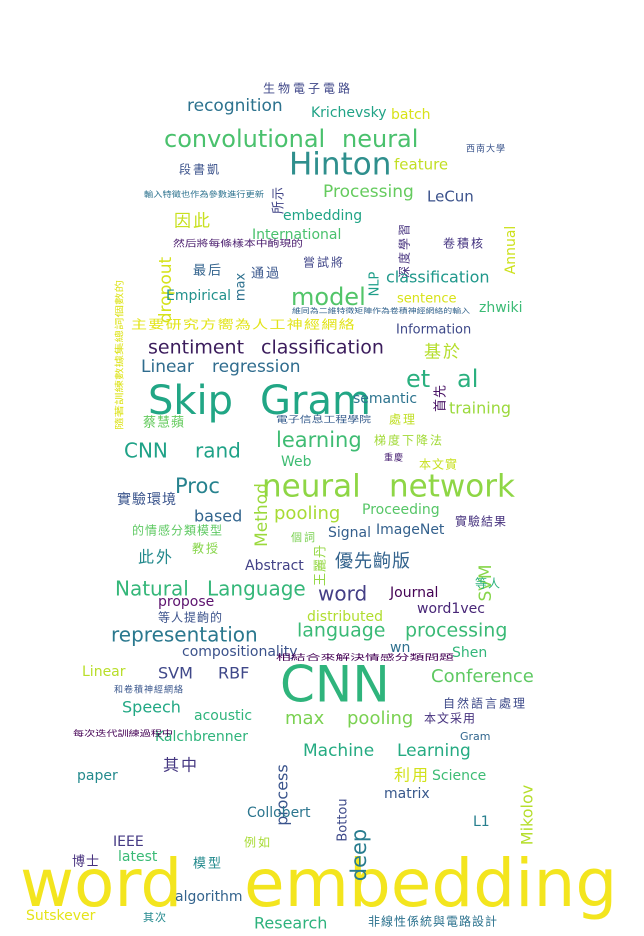 The height and width of the screenshot is (936, 644). Describe the element at coordinates (340, 165) in the screenshot. I see `cloud-word-hinton-7: Hinton` at that location.